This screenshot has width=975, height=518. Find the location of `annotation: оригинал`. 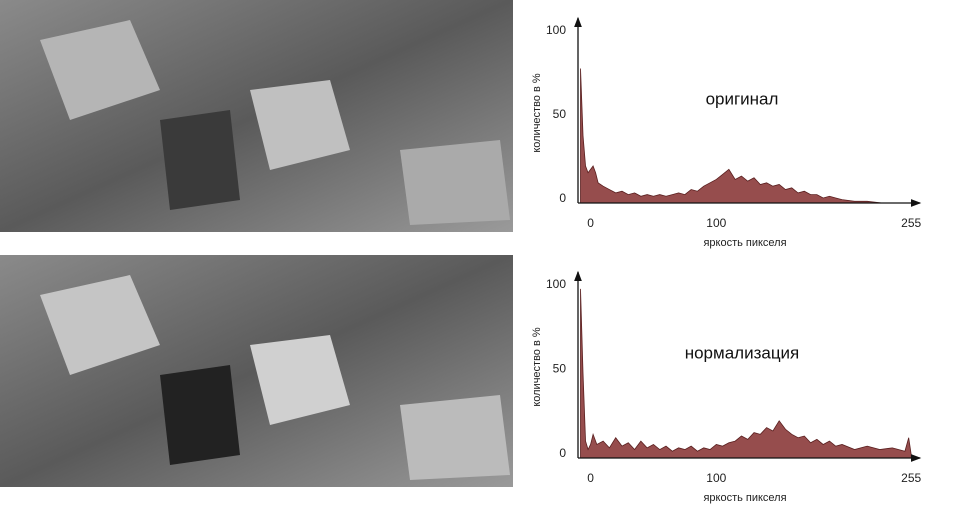

annotation: оригинал is located at coordinates (742, 98).